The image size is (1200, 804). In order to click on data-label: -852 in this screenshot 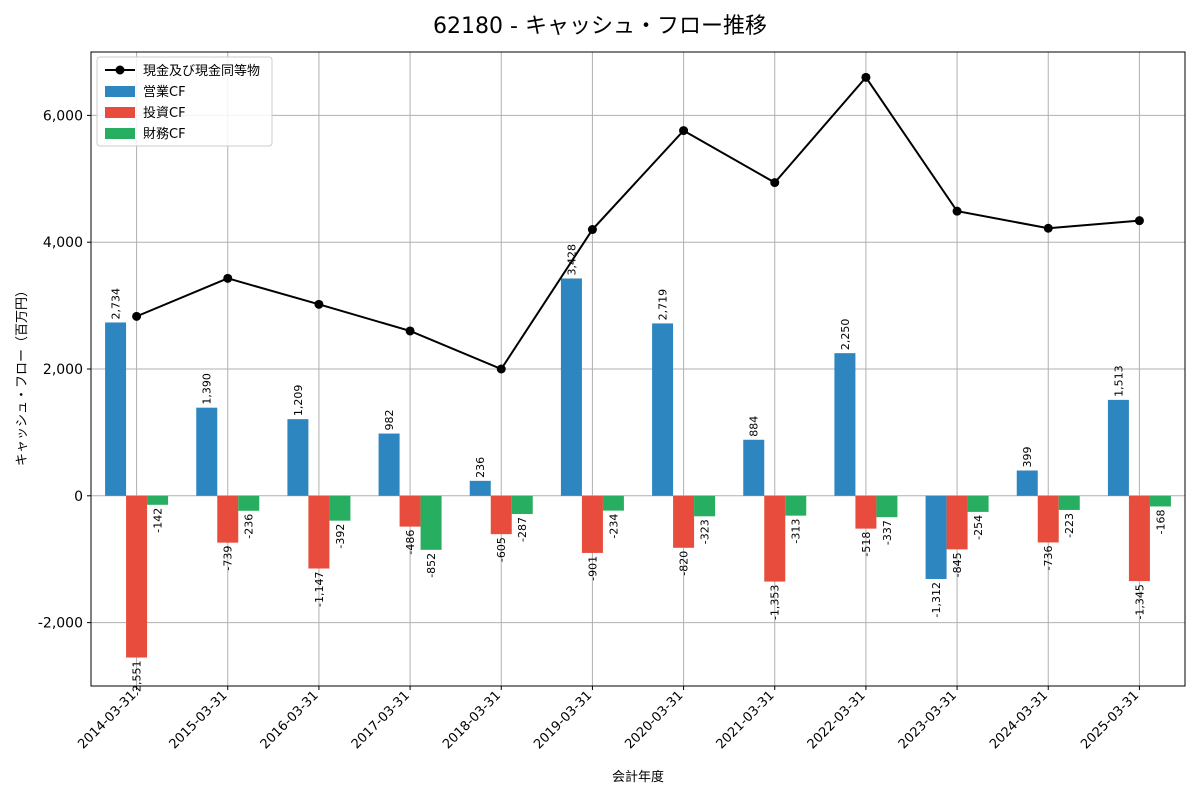, I will do `click(431, 565)`.